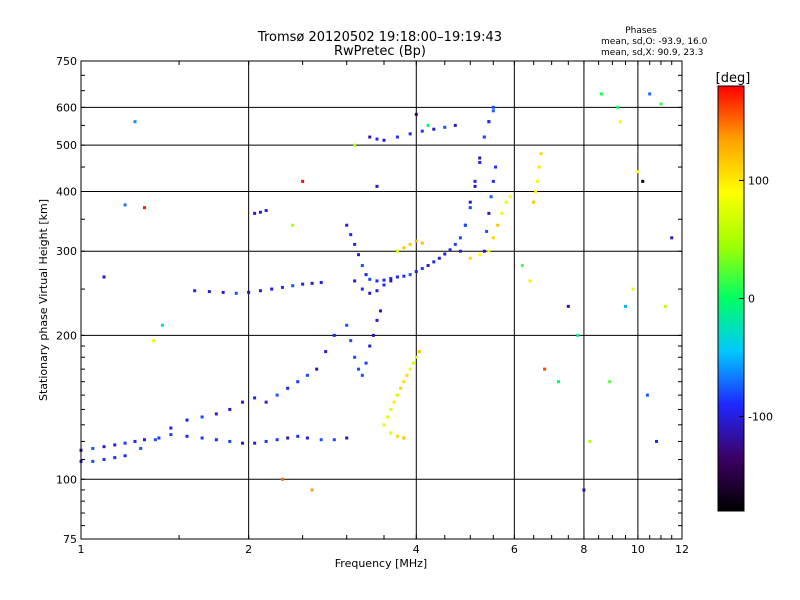  Describe the element at coordinates (652, 53) in the screenshot. I see `phases-x-stats: mean, sd,X: 90.9, 23.3` at that location.